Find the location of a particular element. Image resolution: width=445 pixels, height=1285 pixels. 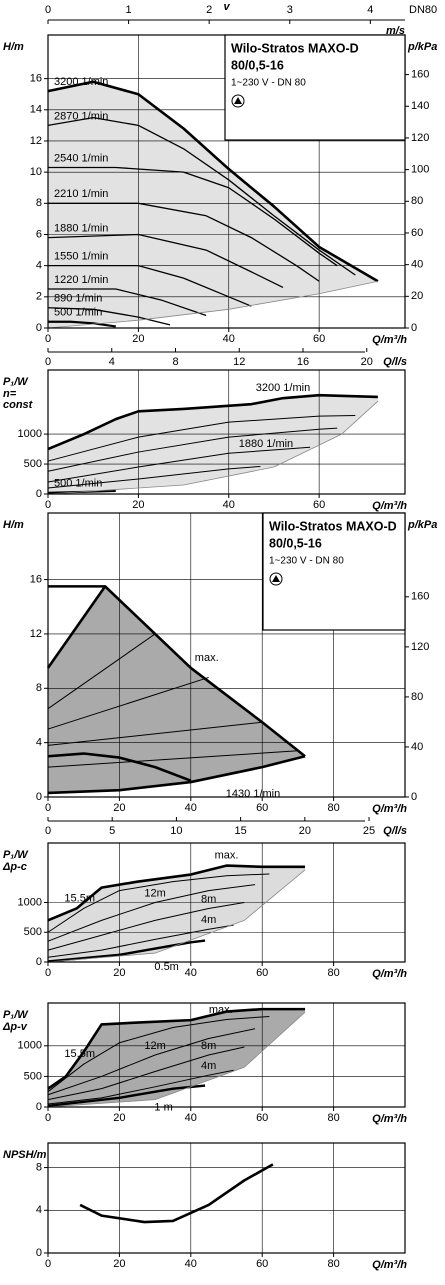

y2-tick-label: 140 is located at coordinates (420, 106).